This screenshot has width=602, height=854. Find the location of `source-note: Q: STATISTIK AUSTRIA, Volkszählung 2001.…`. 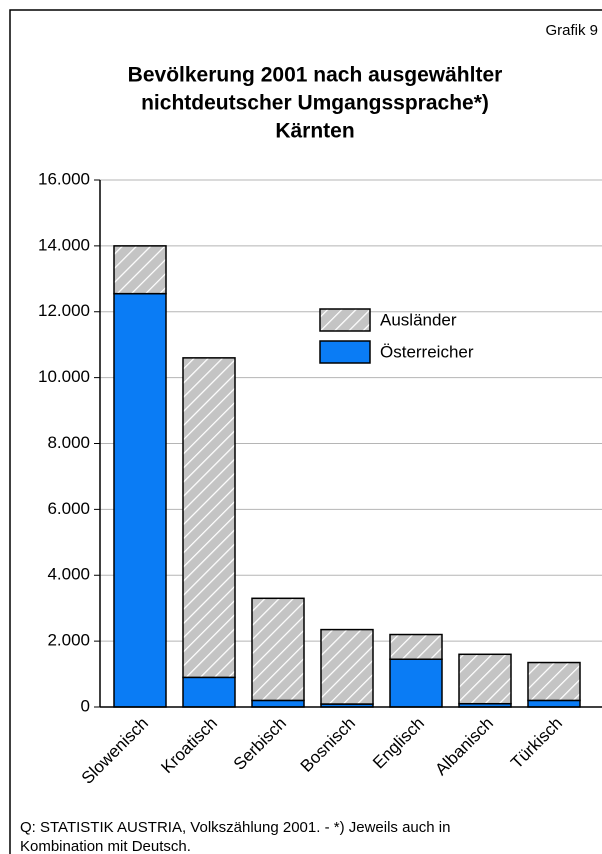

source-note: Q: STATISTIK AUSTRIA, Volkszählung 2001.… is located at coordinates (235, 827).